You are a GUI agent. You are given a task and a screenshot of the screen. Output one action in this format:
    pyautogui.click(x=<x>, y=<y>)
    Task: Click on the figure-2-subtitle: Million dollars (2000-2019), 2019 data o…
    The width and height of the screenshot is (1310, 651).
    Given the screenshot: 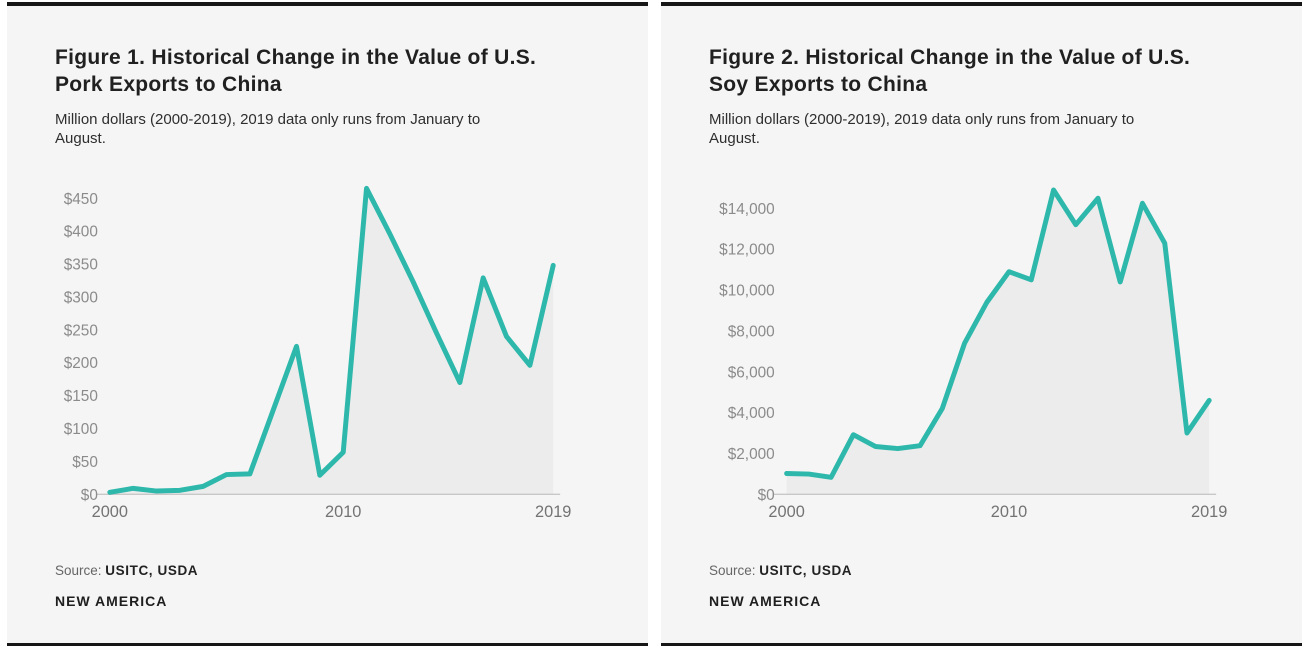 What is the action you would take?
    pyautogui.click(x=985, y=129)
    